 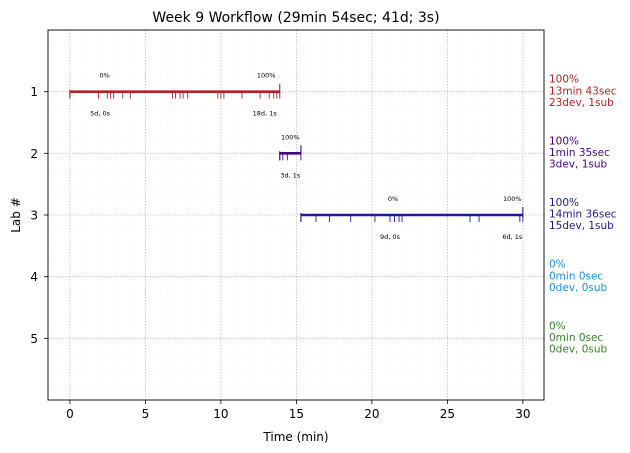 What do you see at coordinates (578, 165) in the screenshot?
I see `lab-side-label: 3dev, 1sub` at bounding box center [578, 165].